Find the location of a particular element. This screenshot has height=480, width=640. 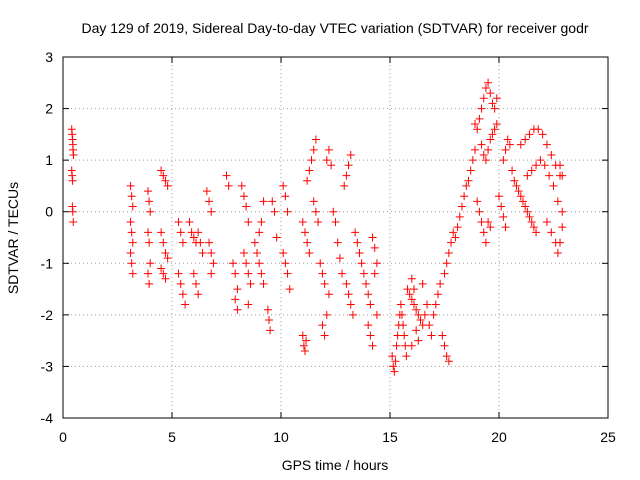

x-tick-label: 0 is located at coordinates (63, 437).